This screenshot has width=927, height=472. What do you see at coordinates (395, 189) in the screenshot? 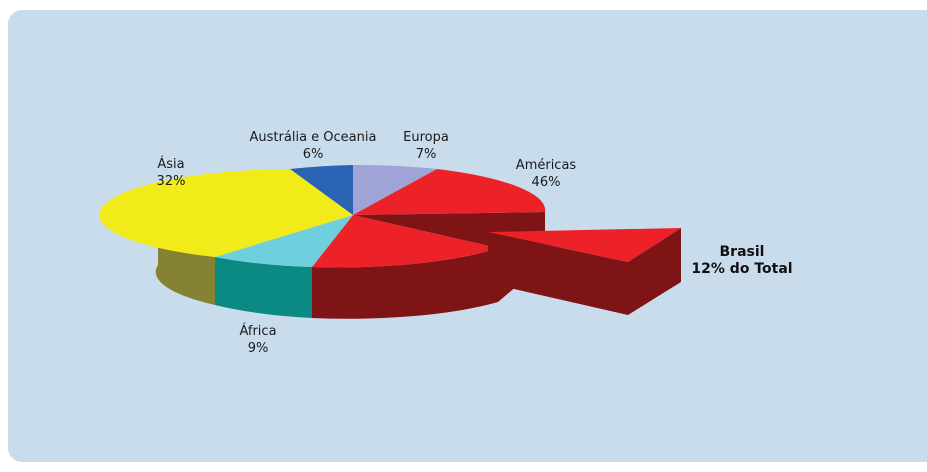
I see `slice-europa` at bounding box center [395, 189].